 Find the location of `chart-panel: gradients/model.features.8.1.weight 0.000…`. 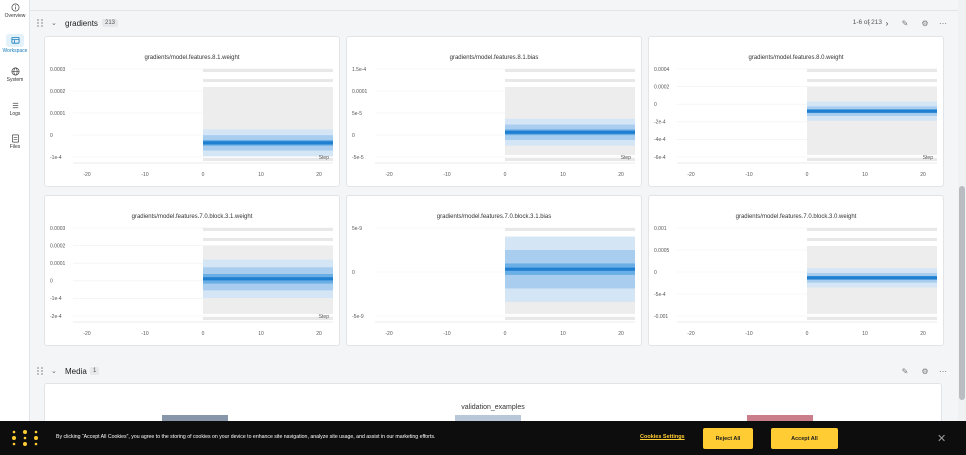

chart-panel: gradients/model.features.8.1.weight 0.000… is located at coordinates (192, 111).